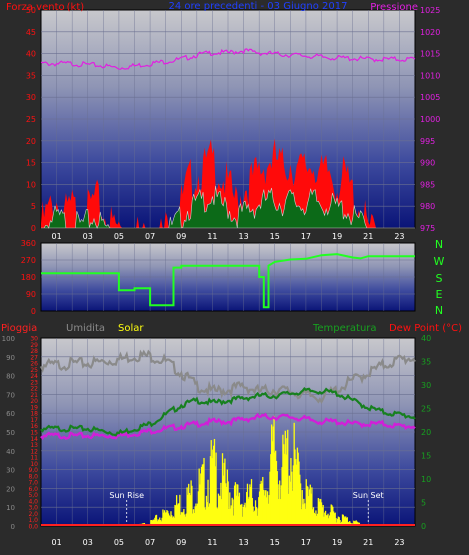 This screenshot has width=469, height=555. I want to click on wind-average-area, so click(228, 207).